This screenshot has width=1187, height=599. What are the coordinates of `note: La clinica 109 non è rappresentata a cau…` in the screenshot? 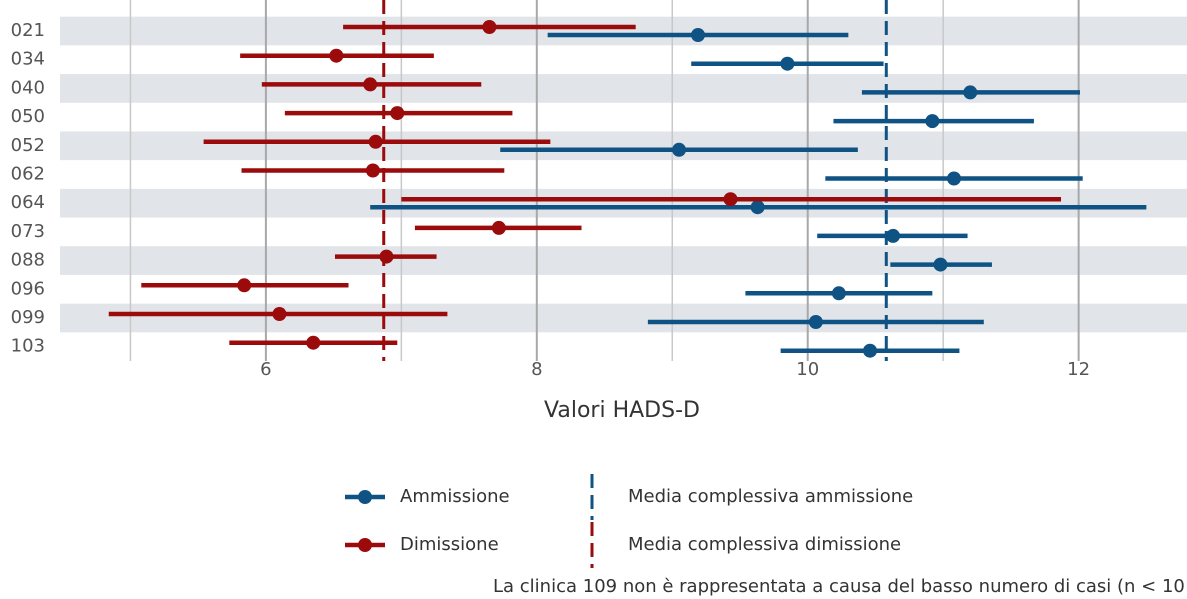 It's located at (839, 586).